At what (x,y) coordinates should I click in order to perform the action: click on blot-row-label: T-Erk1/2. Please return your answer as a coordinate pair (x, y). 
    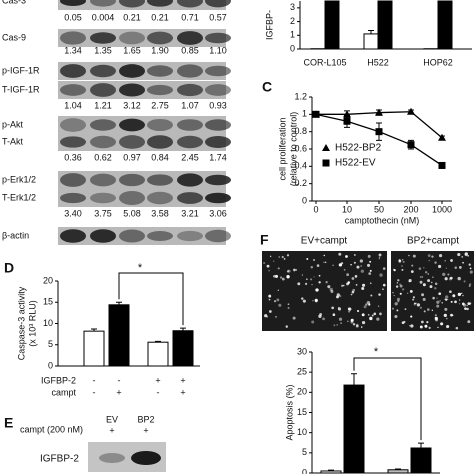
    Looking at the image, I should click on (19, 197).